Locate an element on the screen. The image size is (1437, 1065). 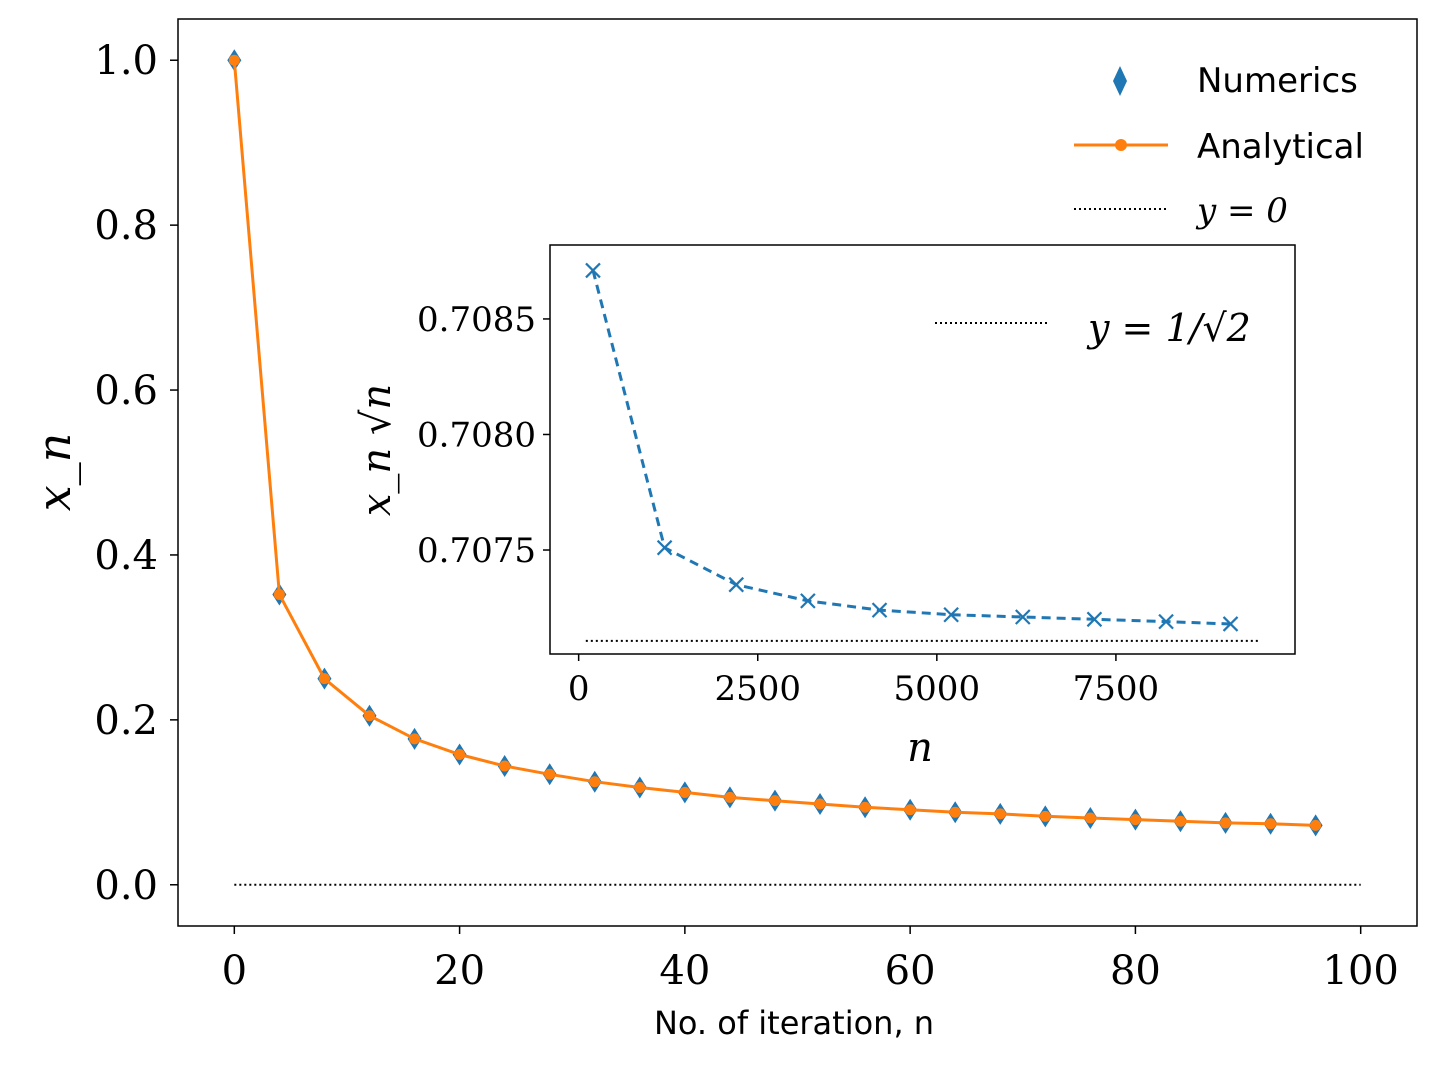
inset-legend-label: y = 1/√2 is located at coordinates (1168, 328).